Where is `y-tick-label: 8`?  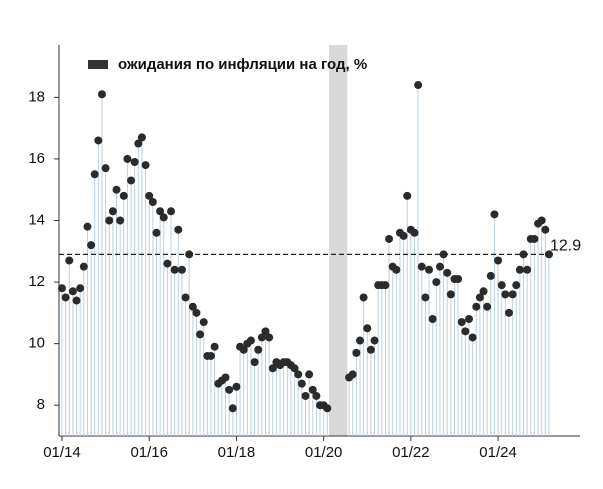 y-tick-label: 8 is located at coordinates (41, 404).